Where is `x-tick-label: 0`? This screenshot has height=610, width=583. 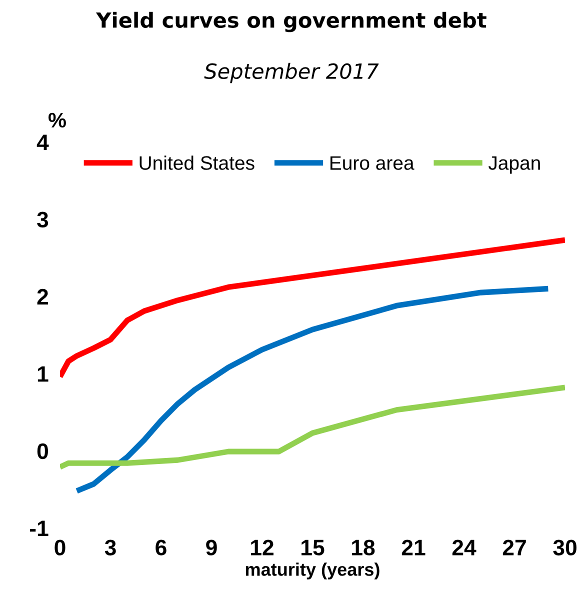
x-tick-label: 0 is located at coordinates (60, 548).